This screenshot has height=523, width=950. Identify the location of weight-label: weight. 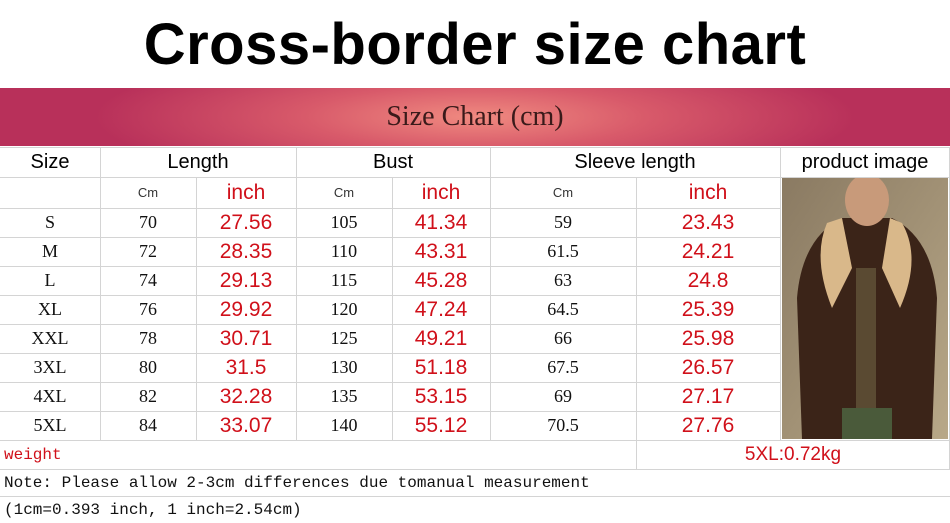
(33, 454).